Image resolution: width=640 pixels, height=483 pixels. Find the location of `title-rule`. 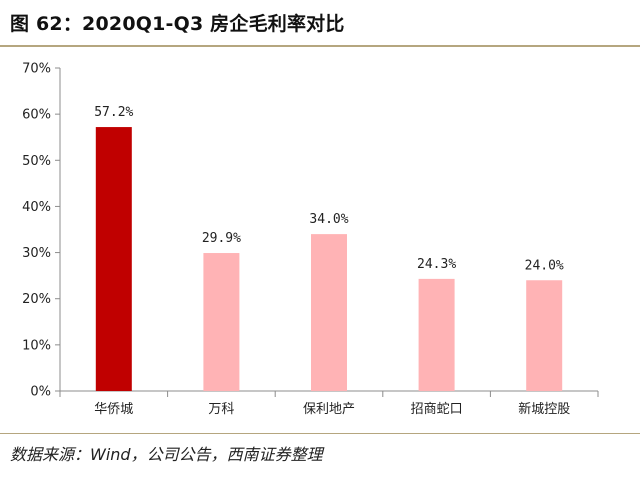

title-rule is located at coordinates (320, 46).